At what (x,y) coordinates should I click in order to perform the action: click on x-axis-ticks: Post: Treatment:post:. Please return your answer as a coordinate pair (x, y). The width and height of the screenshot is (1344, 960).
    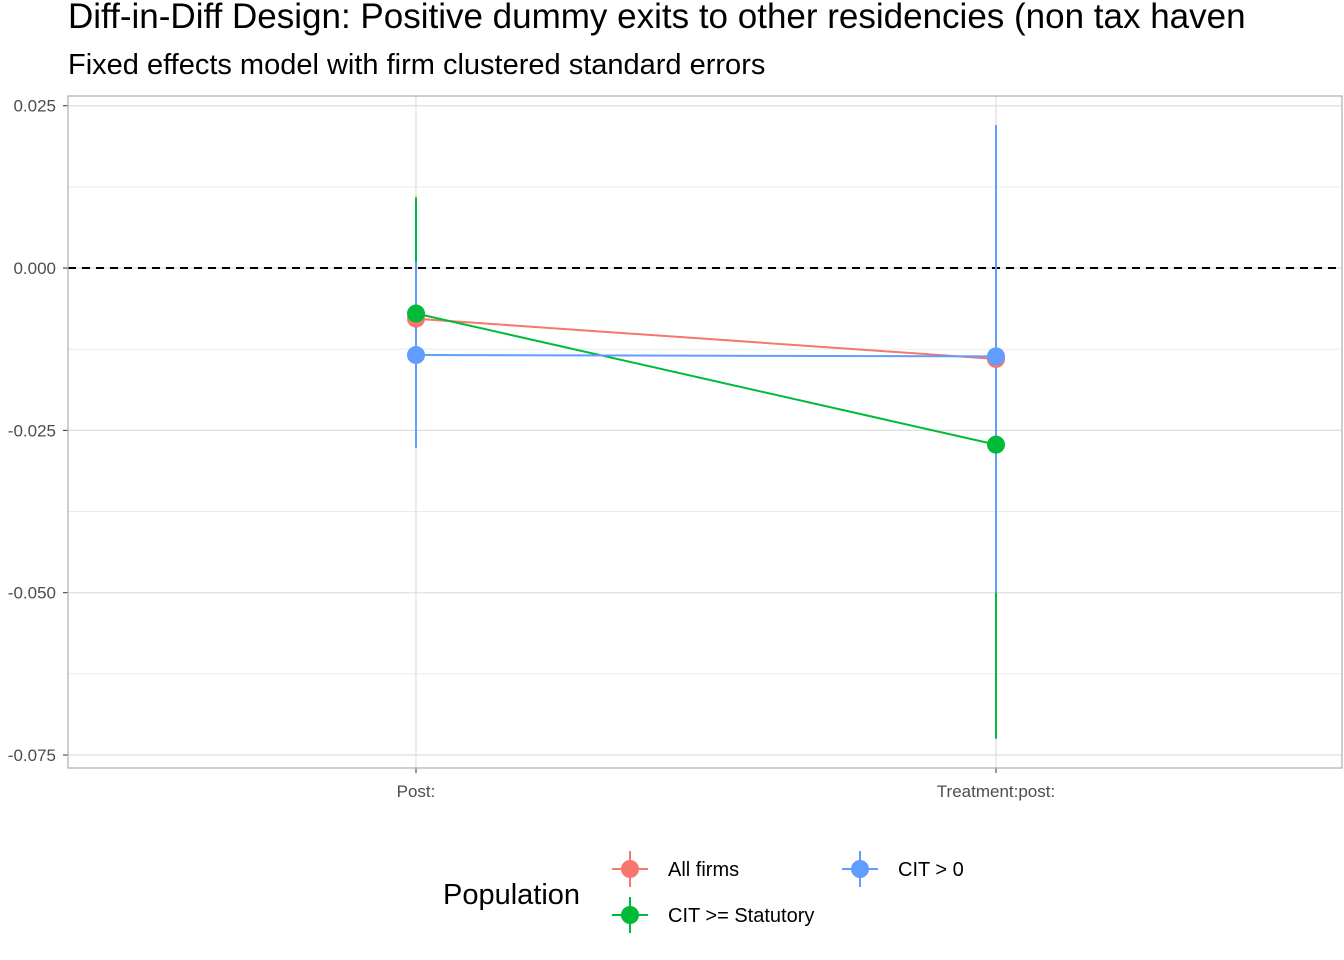
    Looking at the image, I should click on (726, 784).